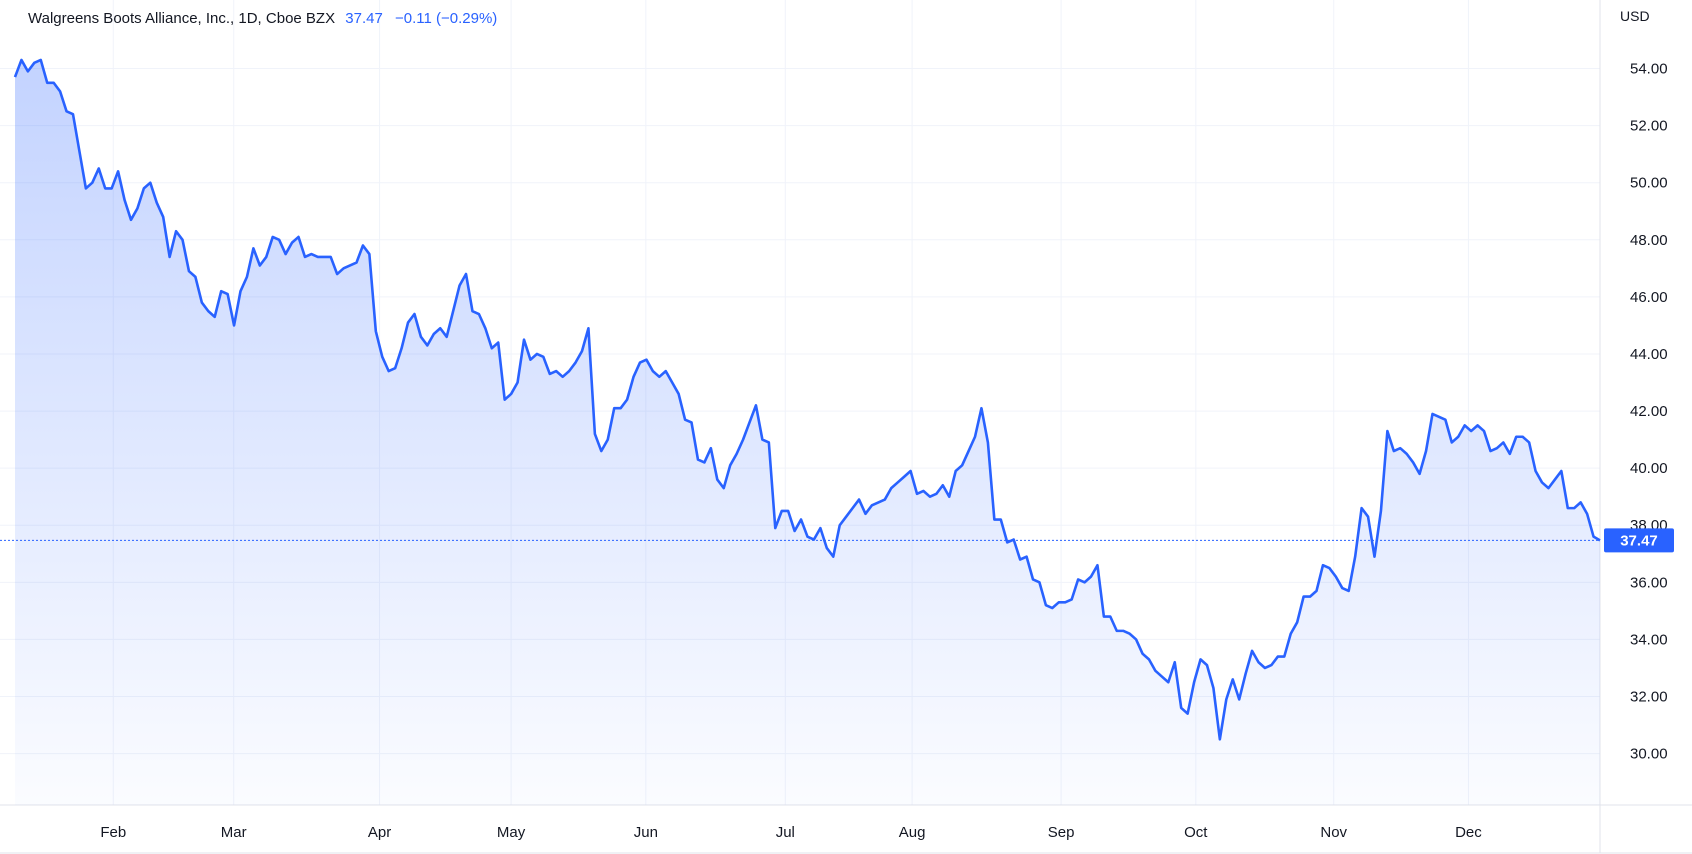 The height and width of the screenshot is (854, 1692). I want to click on x-tick-label: May, so click(511, 832).